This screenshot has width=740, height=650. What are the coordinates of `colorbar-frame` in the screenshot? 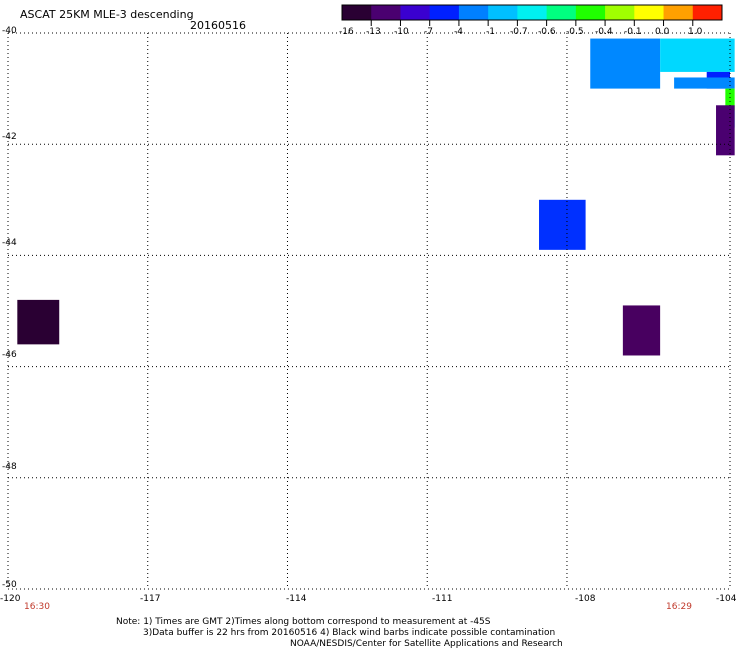 It's located at (532, 12).